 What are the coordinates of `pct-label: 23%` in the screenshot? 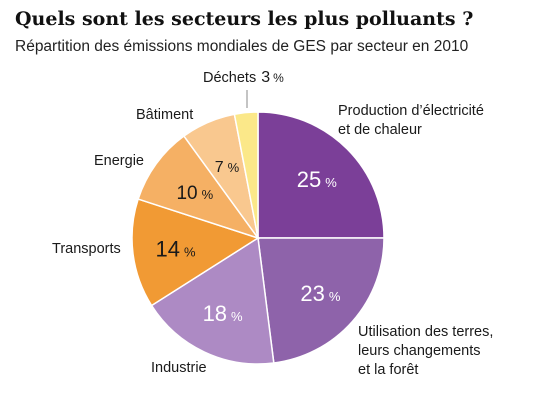 It's located at (320, 293).